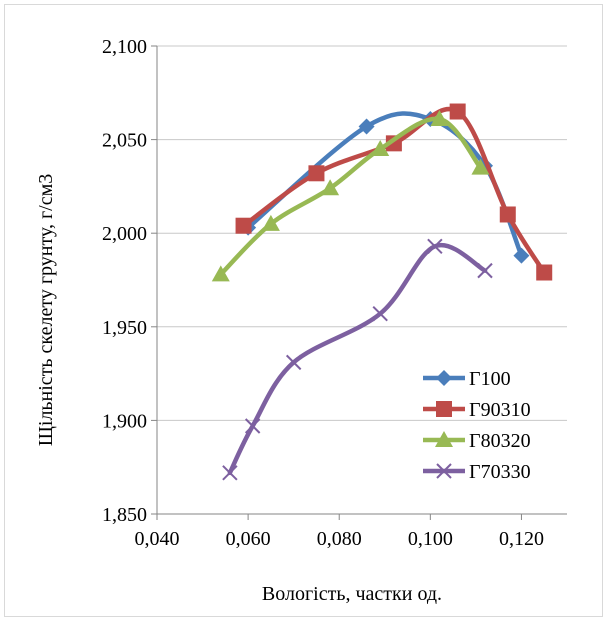 The height and width of the screenshot is (623, 609). Describe the element at coordinates (467, 379) in the screenshot. I see `legend-item: Г100` at that location.